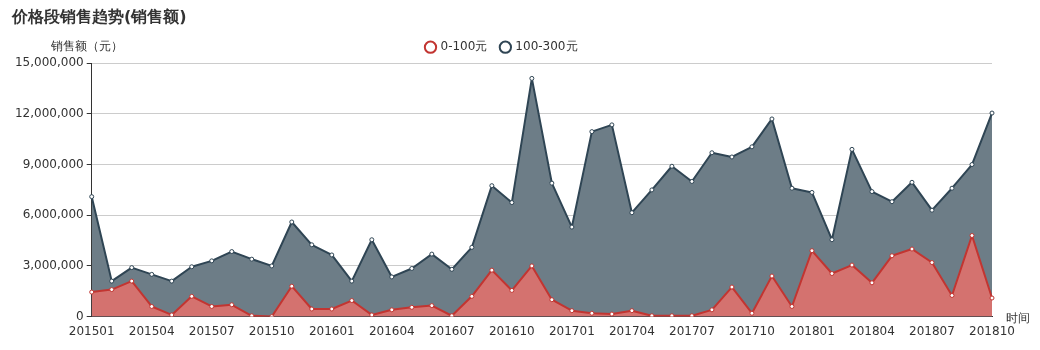 The height and width of the screenshot is (350, 1040). What do you see at coordinates (211, 330) in the screenshot?
I see `x-tick-label: 201507` at bounding box center [211, 330].